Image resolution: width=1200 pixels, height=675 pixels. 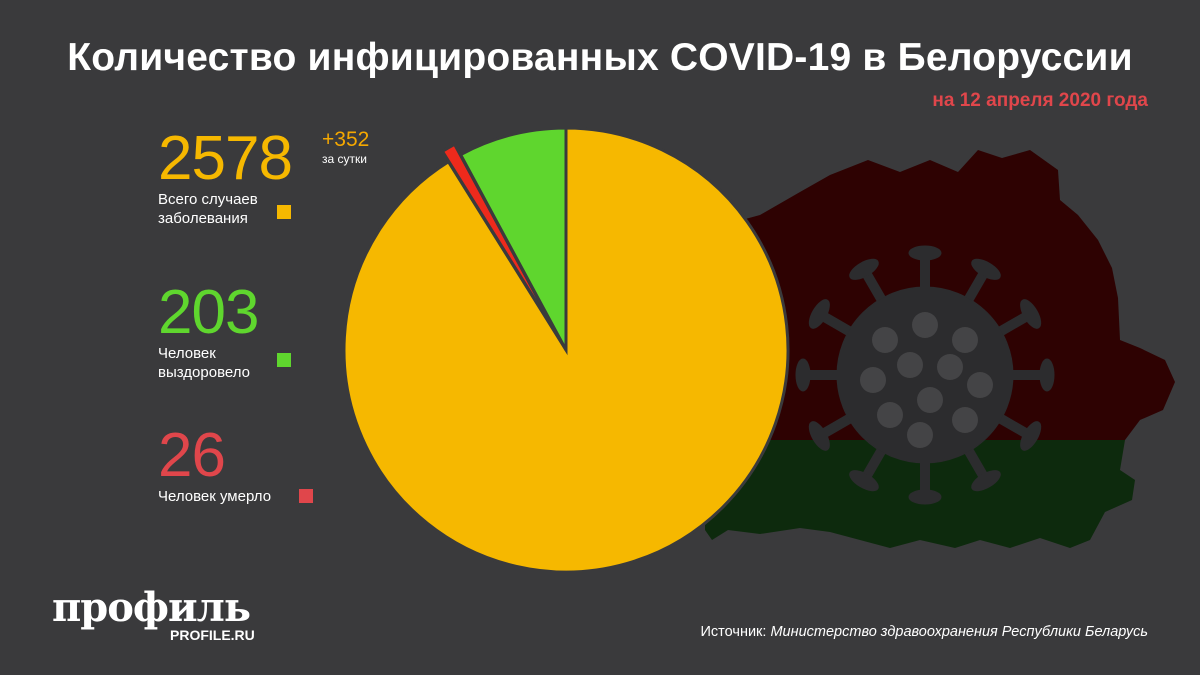 I want to click on total-delta-label: за сутки, so click(x=344, y=159).